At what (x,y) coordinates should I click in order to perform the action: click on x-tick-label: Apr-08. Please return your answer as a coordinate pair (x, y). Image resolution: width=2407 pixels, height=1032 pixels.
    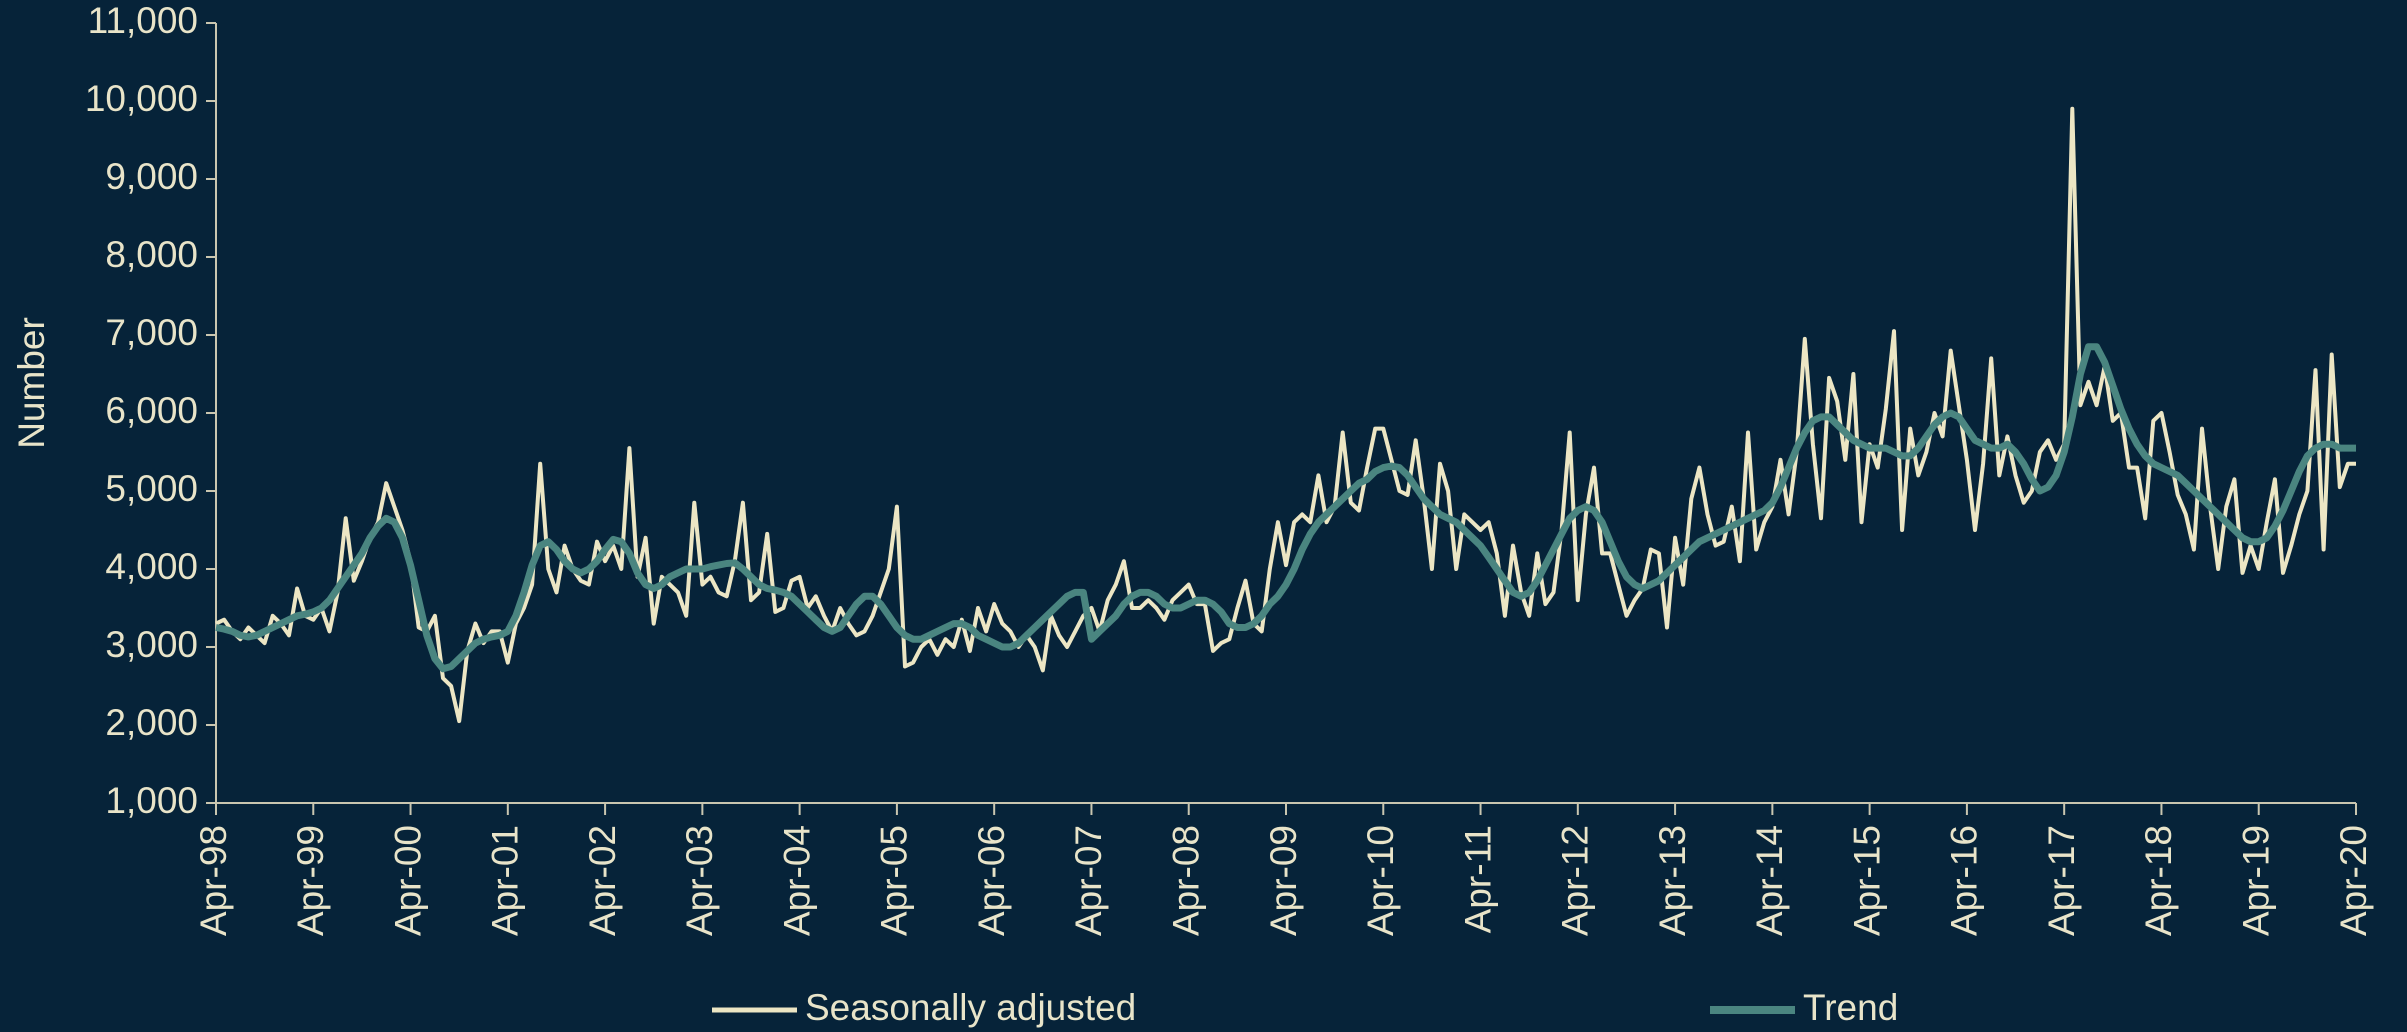
    Looking at the image, I should click on (1186, 880).